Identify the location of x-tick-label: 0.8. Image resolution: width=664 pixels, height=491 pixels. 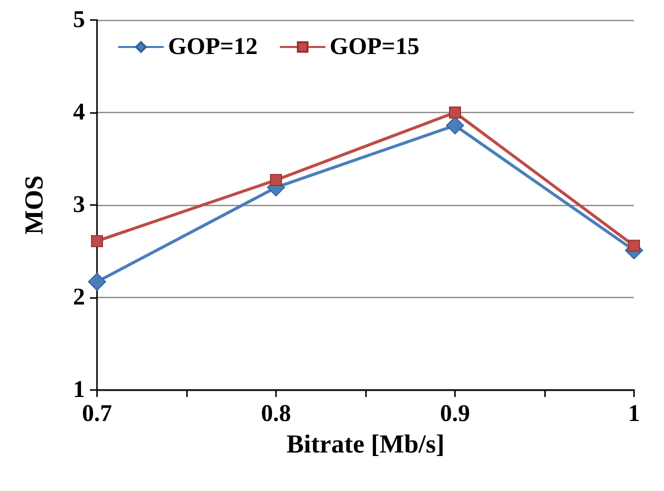
(276, 414).